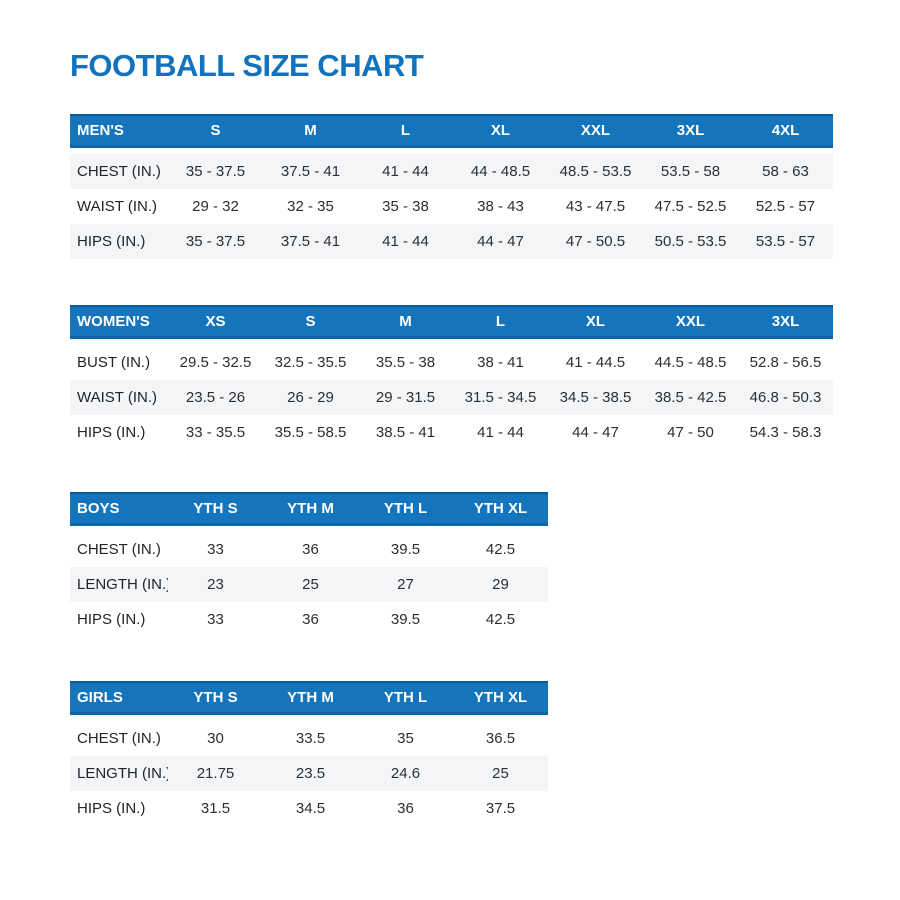 The image size is (900, 900). Describe the element at coordinates (451, 131) in the screenshot. I see `table-header-row: MEN'S S M L XL XXL 3XL 4XL` at that location.